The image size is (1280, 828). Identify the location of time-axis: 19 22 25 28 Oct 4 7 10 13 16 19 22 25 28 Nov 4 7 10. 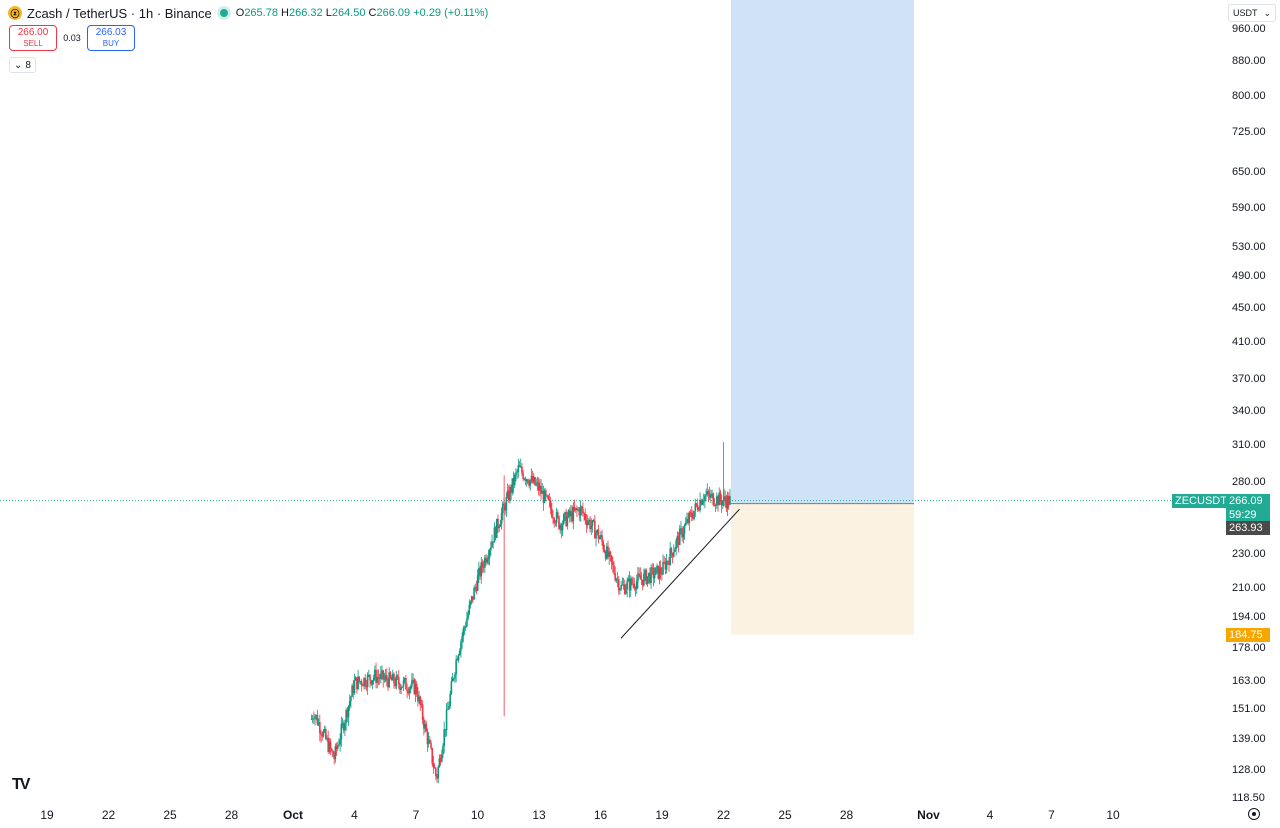
(612, 814).